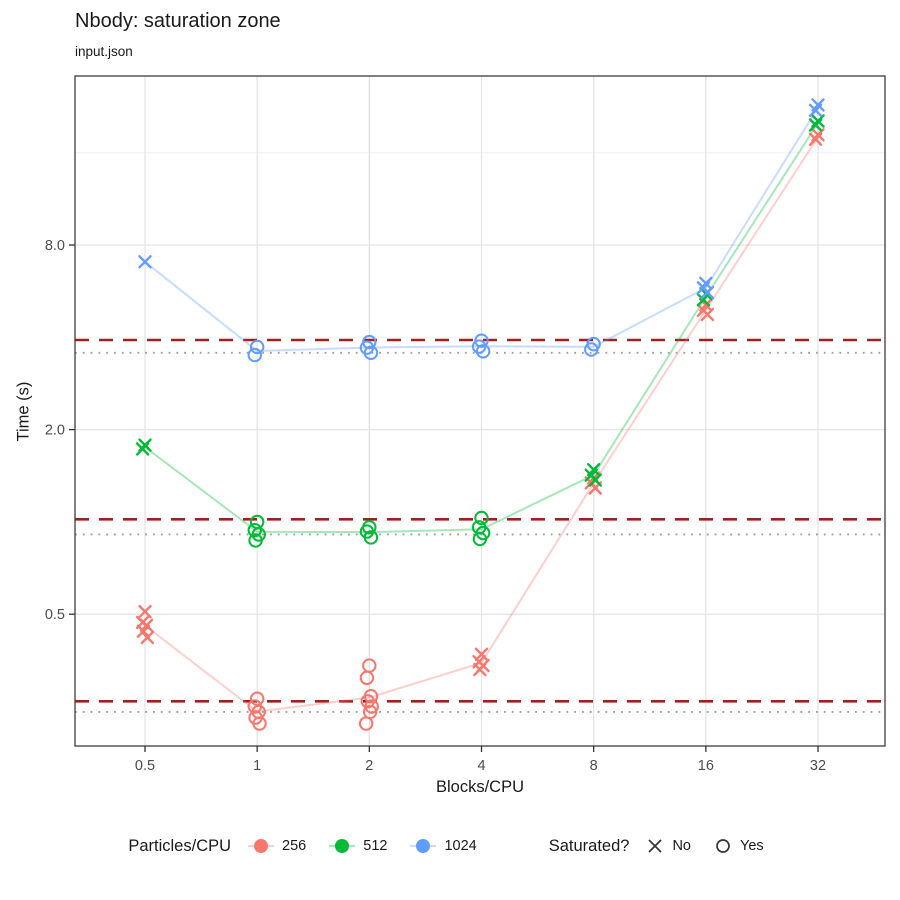 The width and height of the screenshot is (900, 900). What do you see at coordinates (55, 431) in the screenshot?
I see `y-tick-label: 2.0` at bounding box center [55, 431].